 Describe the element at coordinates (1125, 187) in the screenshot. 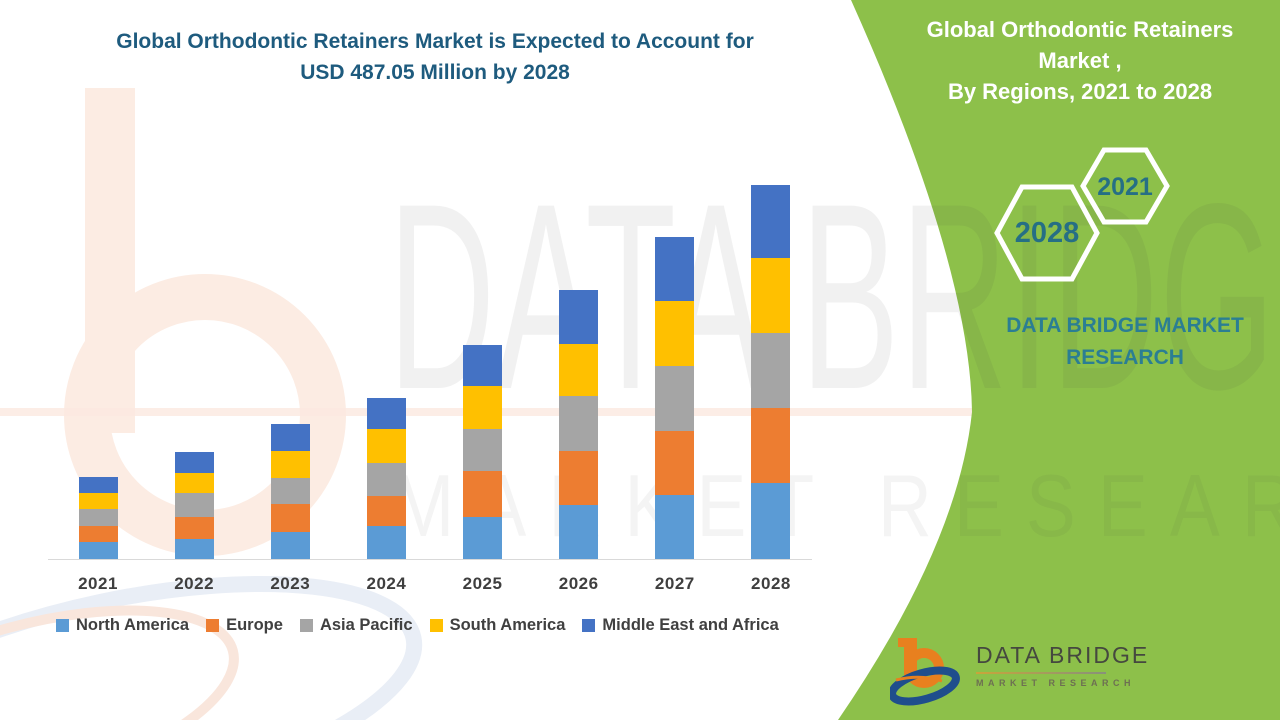

I see `hexagon-2021-label: 2021` at that location.